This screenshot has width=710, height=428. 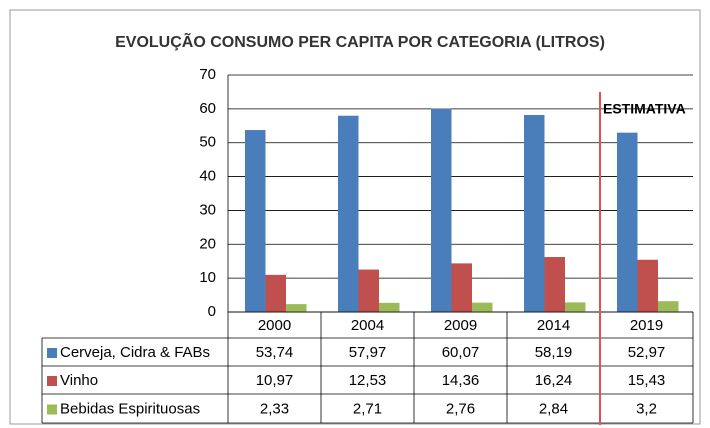 I want to click on table-value: 2,33, so click(x=274, y=408).